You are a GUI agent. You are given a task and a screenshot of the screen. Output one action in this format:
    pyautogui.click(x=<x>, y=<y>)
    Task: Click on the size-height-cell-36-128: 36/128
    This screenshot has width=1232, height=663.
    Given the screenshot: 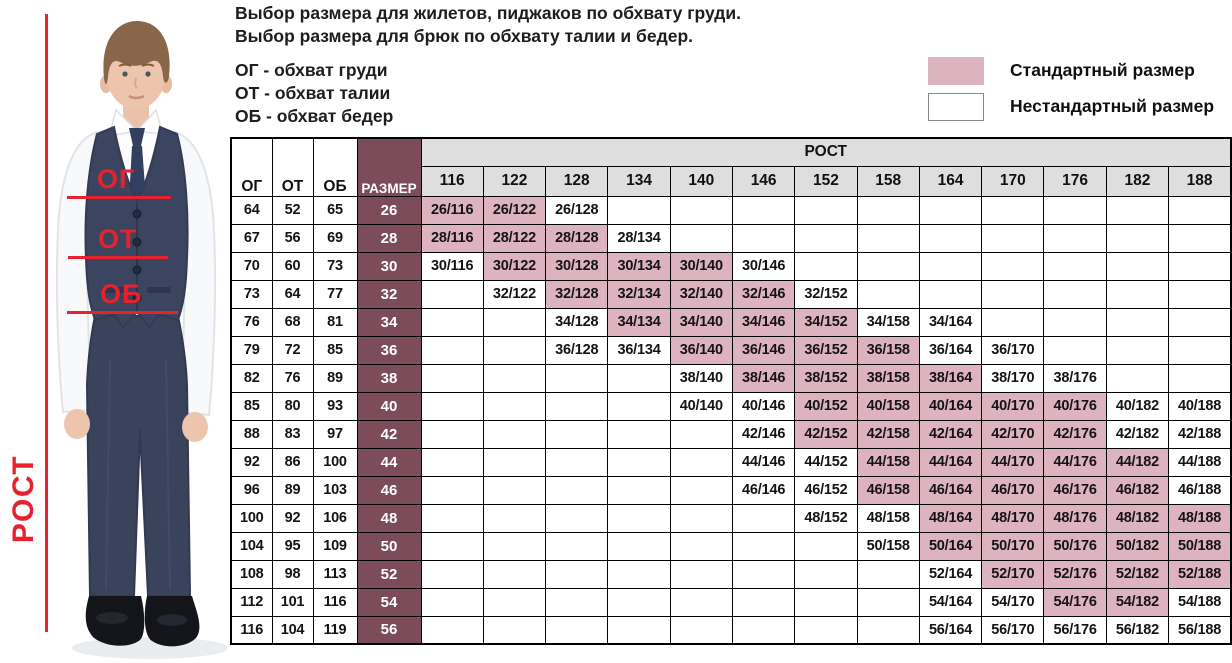 What is the action you would take?
    pyautogui.click(x=577, y=350)
    